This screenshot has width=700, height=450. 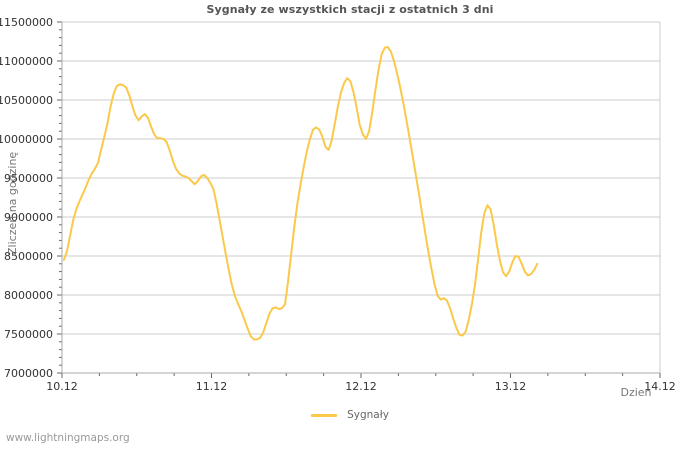 What do you see at coordinates (361, 375) in the screenshot?
I see `x-axis-ticks` at bounding box center [361, 375].